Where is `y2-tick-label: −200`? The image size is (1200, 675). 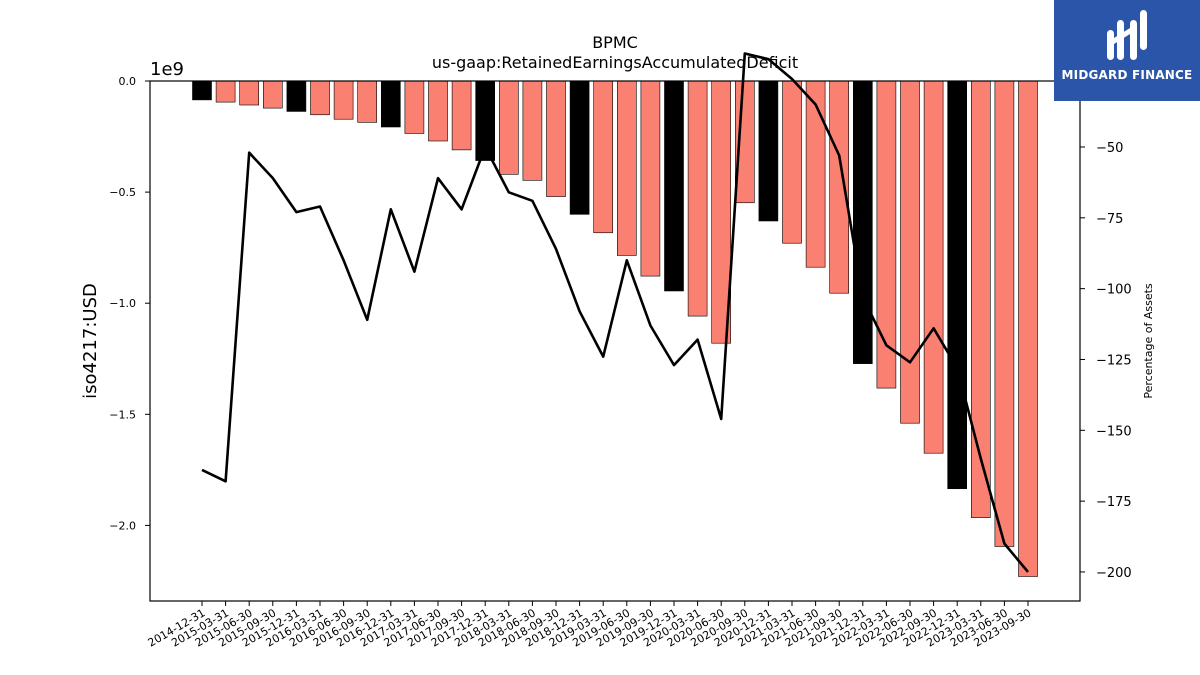 y2-tick-label: −200 is located at coordinates (1114, 573).